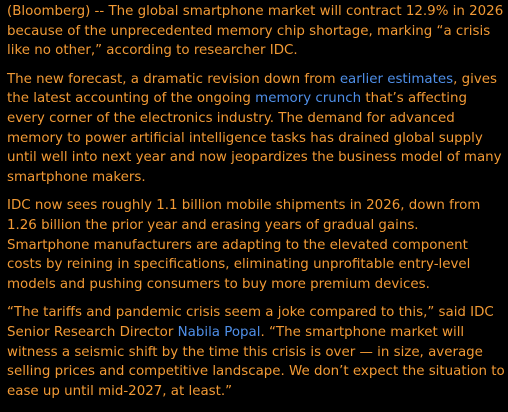 This screenshot has height=412, width=508. I want to click on memory-crunch-link: memory crunch, so click(308, 99).